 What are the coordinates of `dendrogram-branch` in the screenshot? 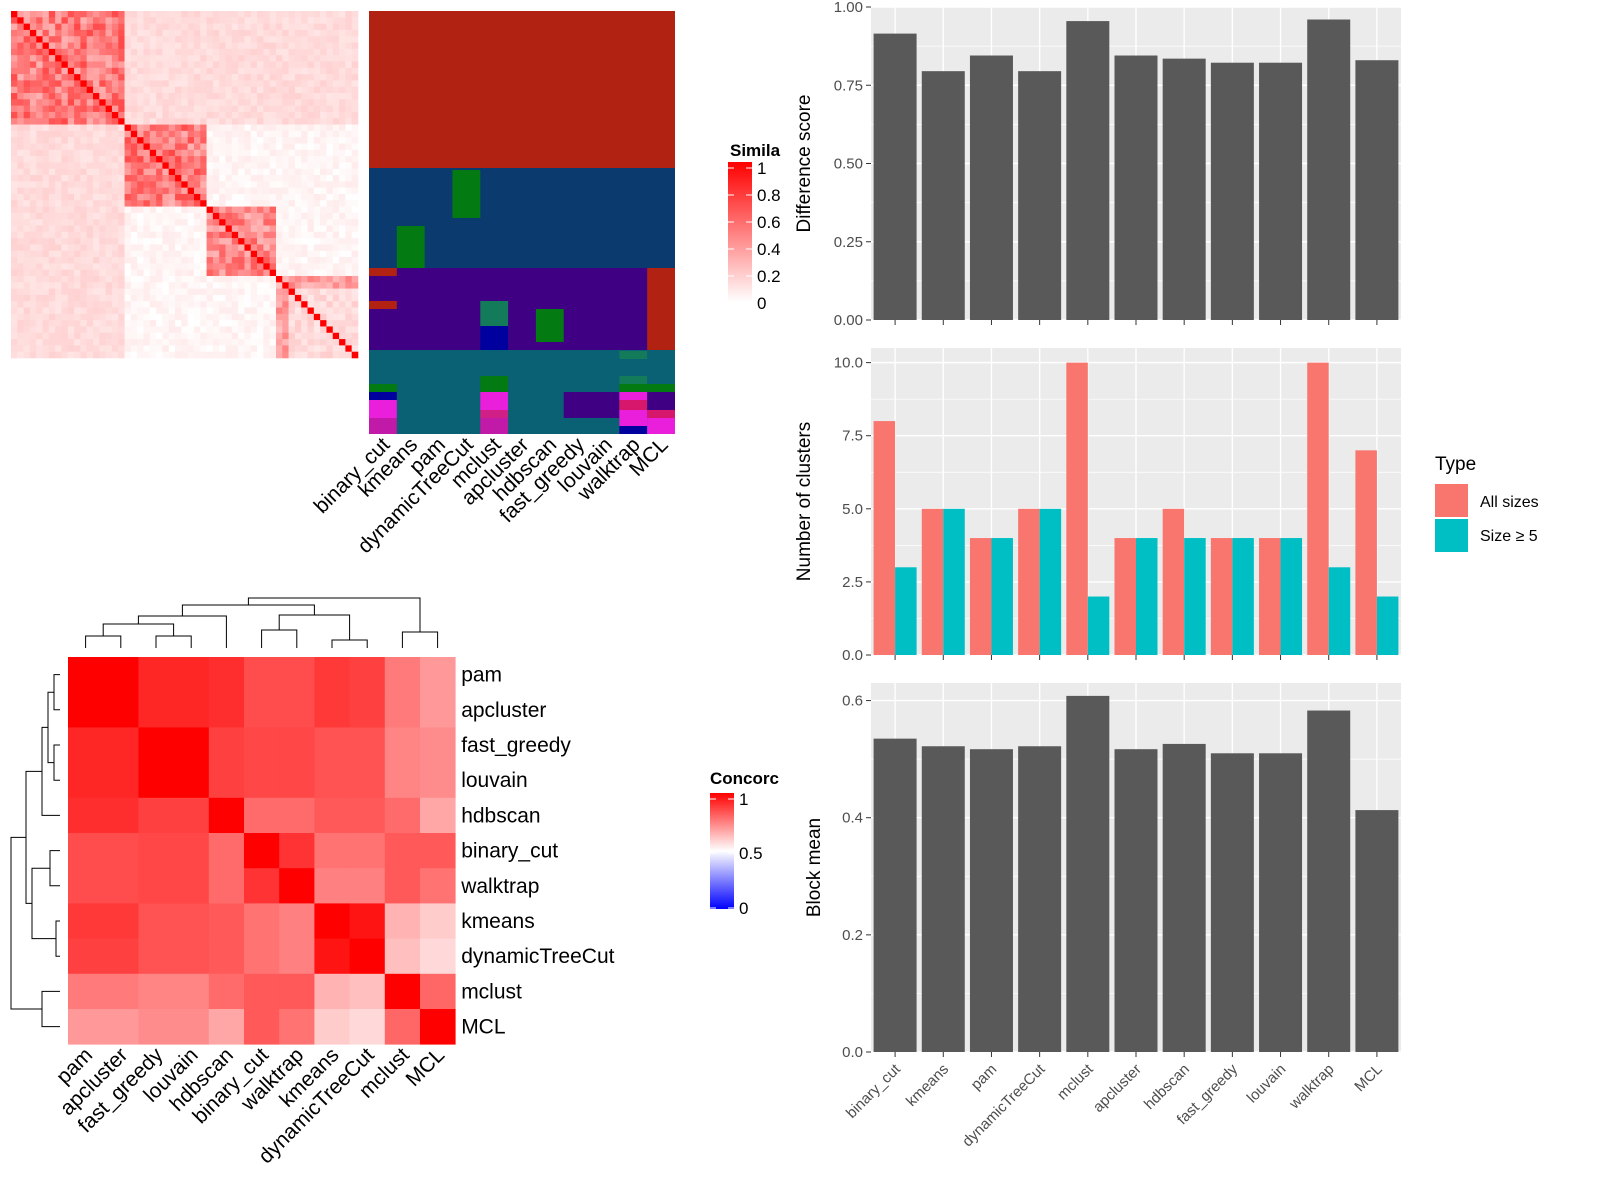 It's located at (50, 1009).